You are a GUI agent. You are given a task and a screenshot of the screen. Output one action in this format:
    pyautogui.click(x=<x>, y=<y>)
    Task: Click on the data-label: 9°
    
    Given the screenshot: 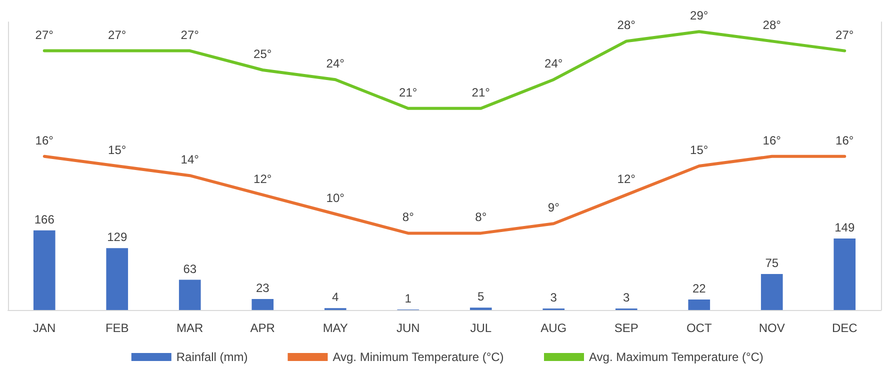 What is the action you would take?
    pyautogui.click(x=554, y=207)
    